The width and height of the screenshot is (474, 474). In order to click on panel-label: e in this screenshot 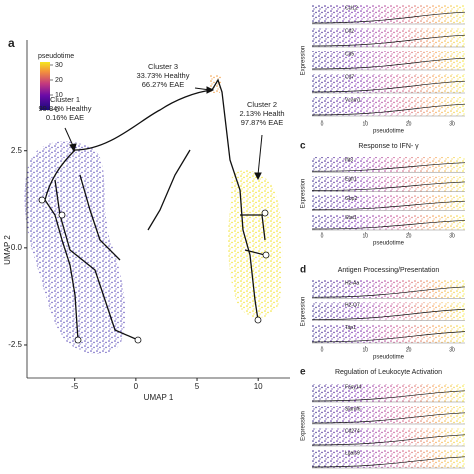, I will do `click(303, 372)`.